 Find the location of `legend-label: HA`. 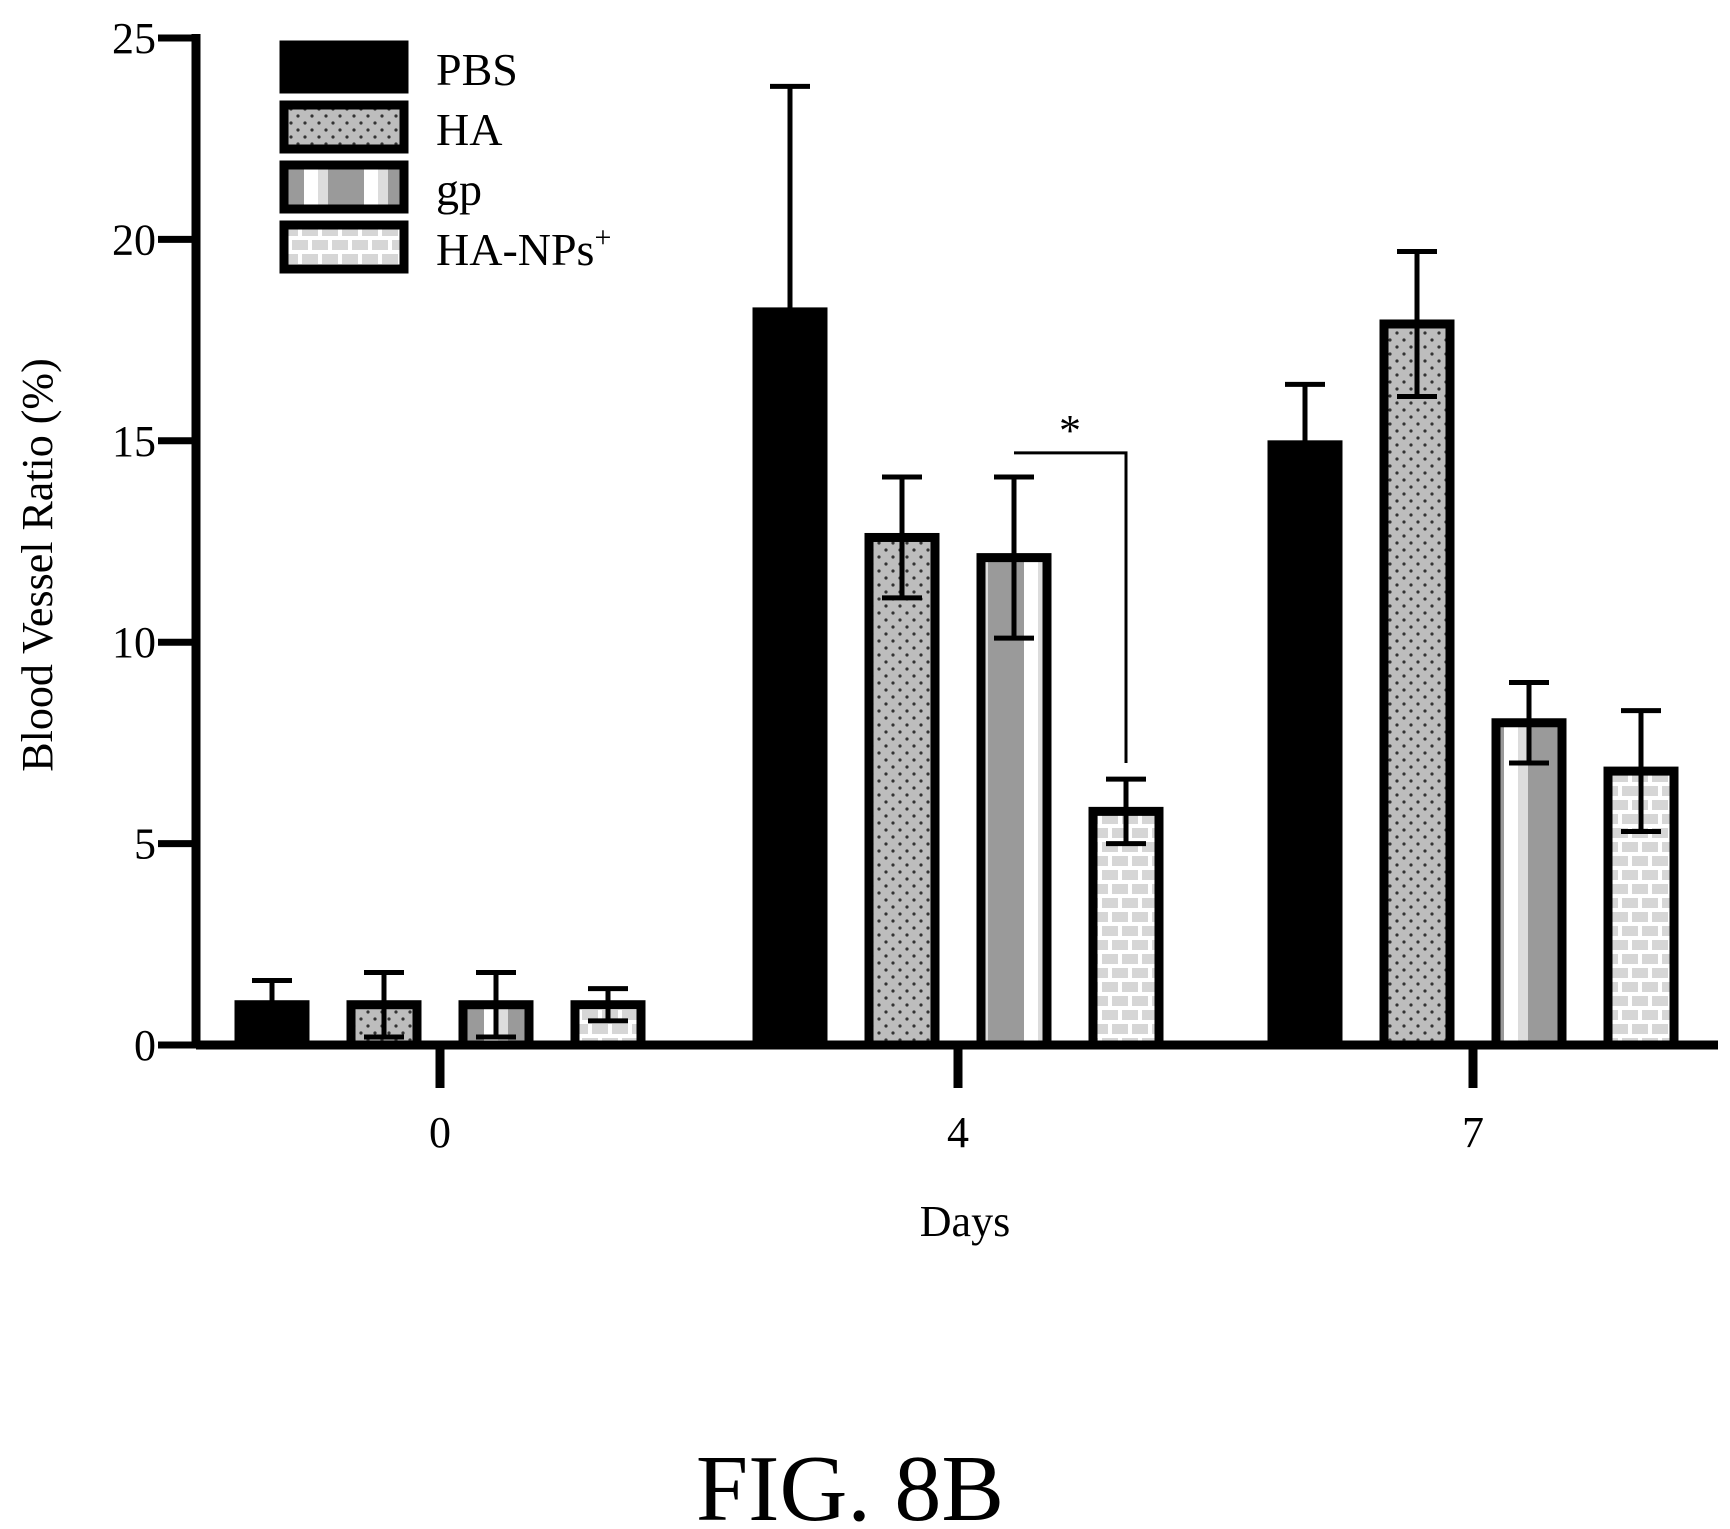

legend-label: HA is located at coordinates (469, 129).